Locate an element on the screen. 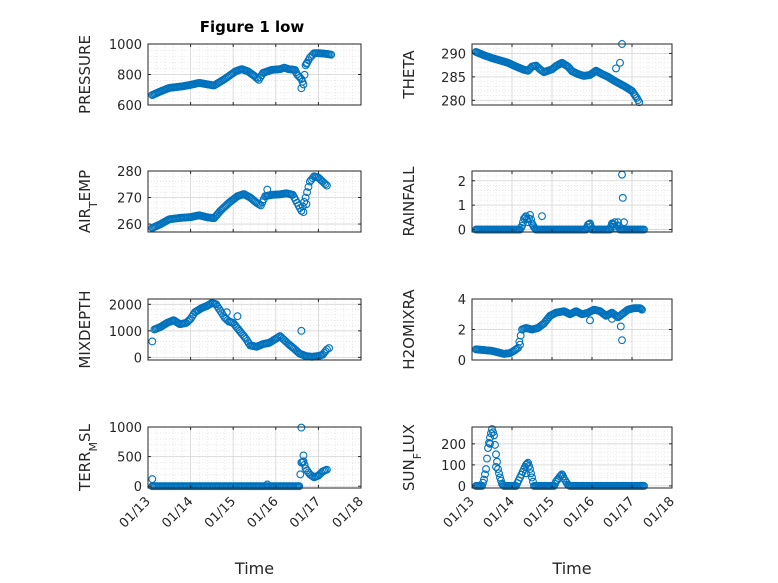 This screenshot has height=583, width=778. y-axis-label: H2OMIXRA is located at coordinates (409, 329).